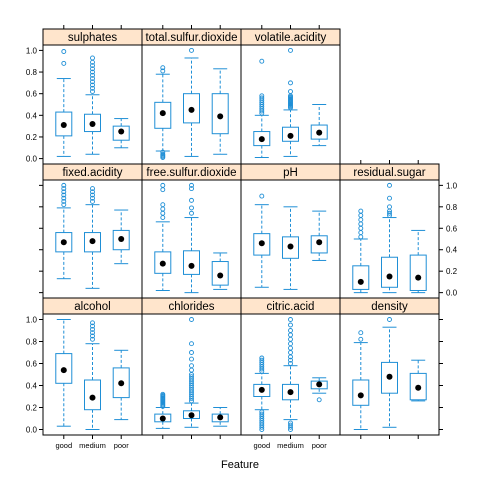 This screenshot has width=480, height=480. I want to click on panel-volatile-acidity: volatile.acidity, so click(290, 96).